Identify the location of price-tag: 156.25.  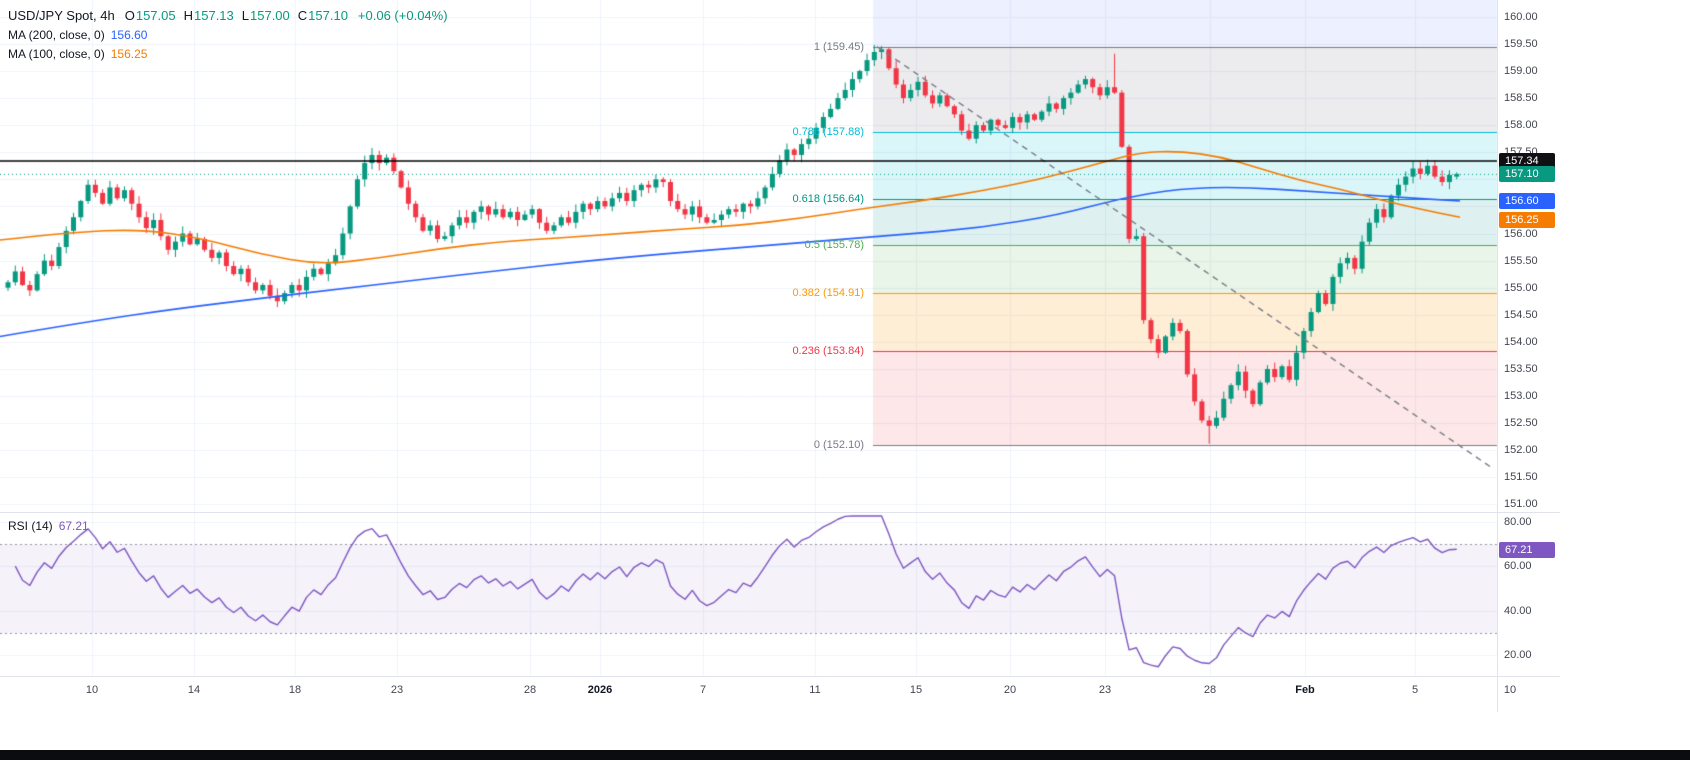
(1527, 219).